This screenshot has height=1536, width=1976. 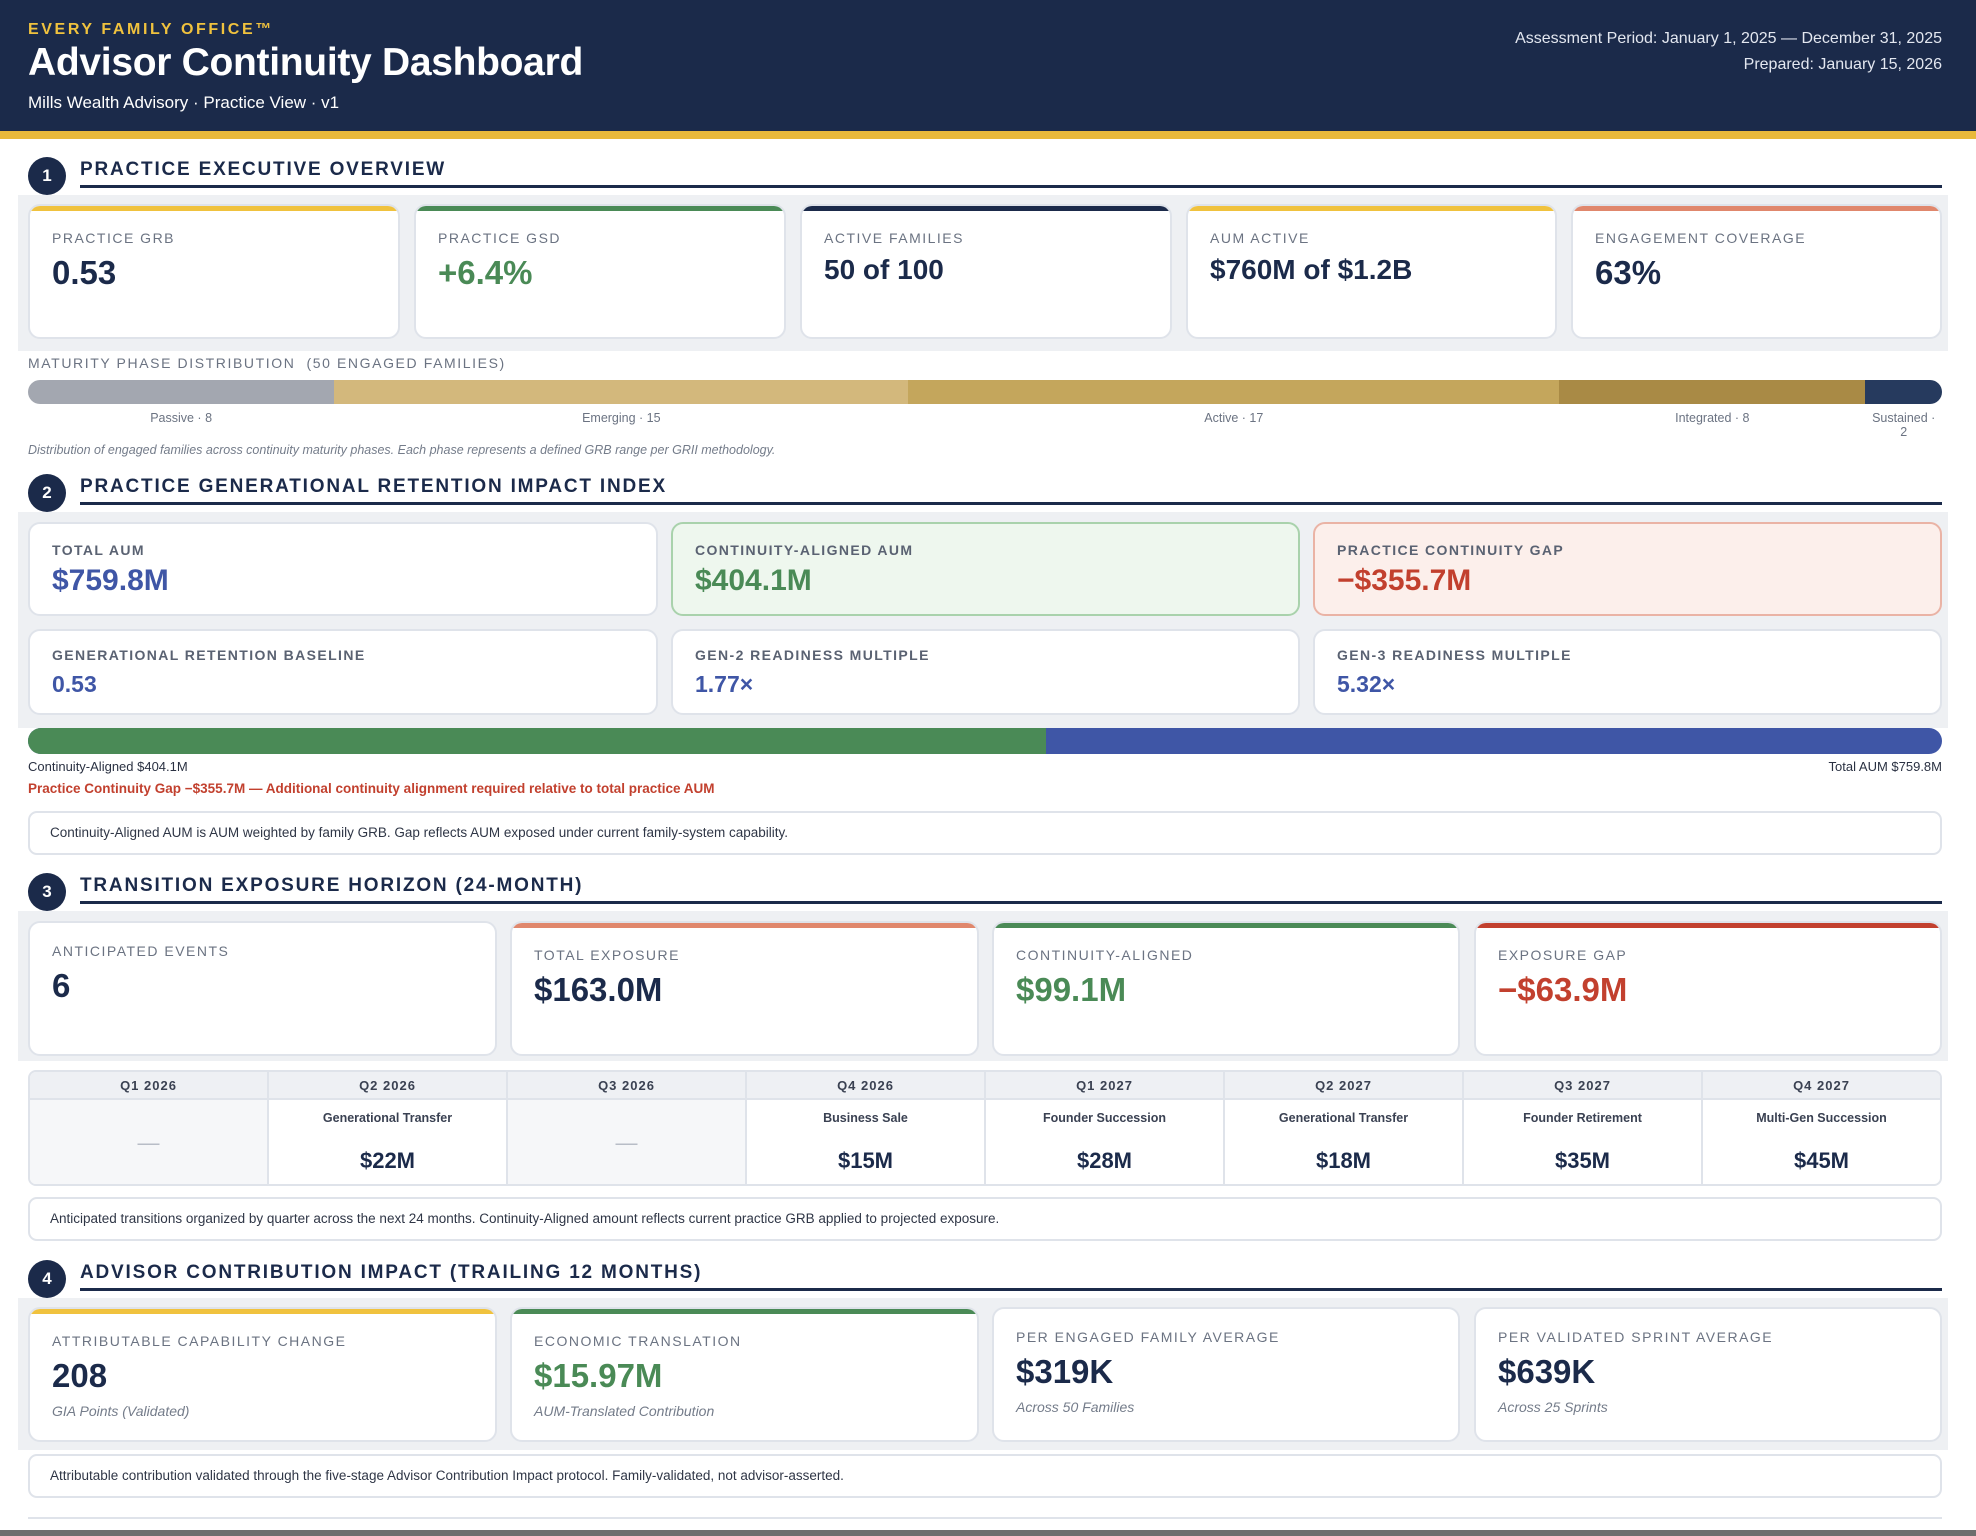 What do you see at coordinates (387, 1086) in the screenshot?
I see `quarter-header: Q2 2026` at bounding box center [387, 1086].